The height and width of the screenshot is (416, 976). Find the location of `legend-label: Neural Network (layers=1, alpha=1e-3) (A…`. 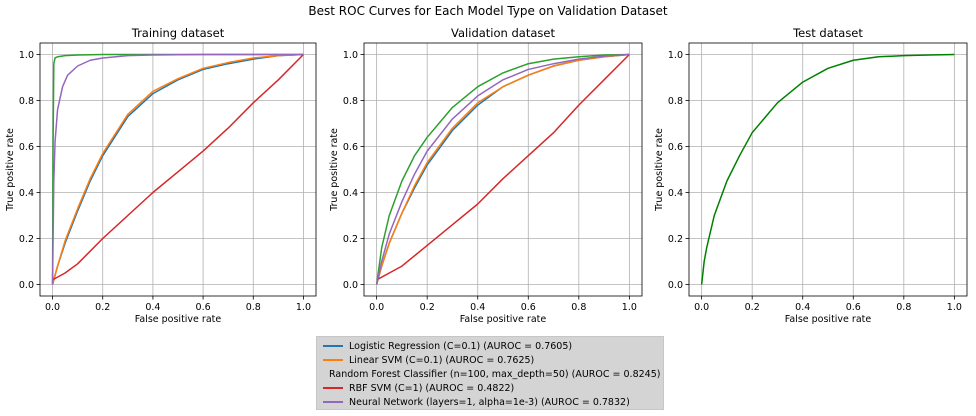

legend-label: Neural Network (layers=1, alpha=1e-3) (A… is located at coordinates (489, 402).